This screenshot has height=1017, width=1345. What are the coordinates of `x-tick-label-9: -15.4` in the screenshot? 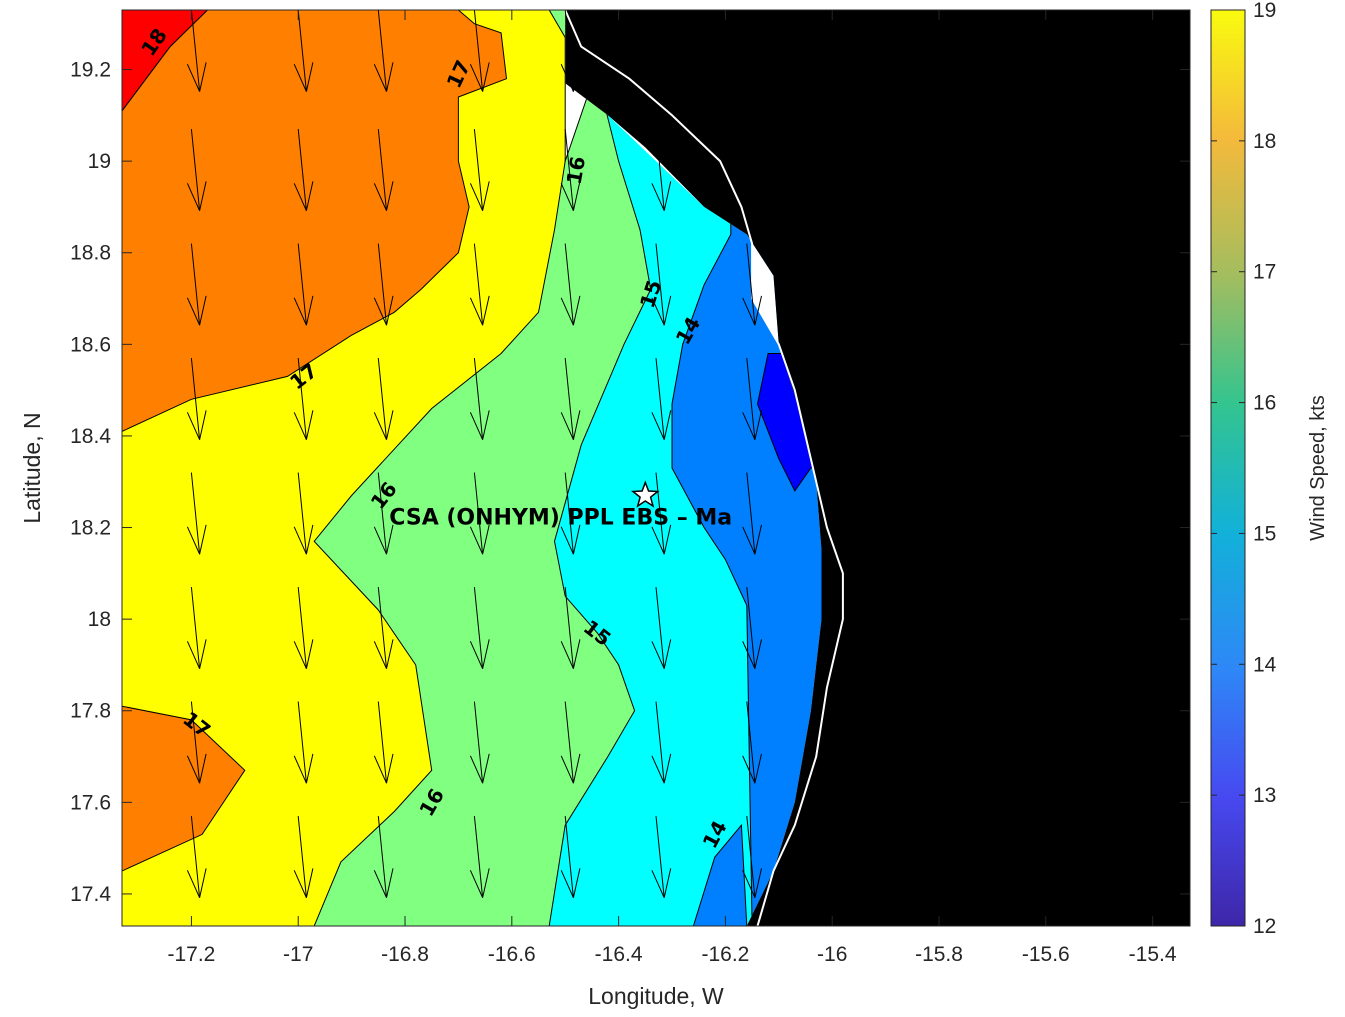 It's located at (1153, 954).